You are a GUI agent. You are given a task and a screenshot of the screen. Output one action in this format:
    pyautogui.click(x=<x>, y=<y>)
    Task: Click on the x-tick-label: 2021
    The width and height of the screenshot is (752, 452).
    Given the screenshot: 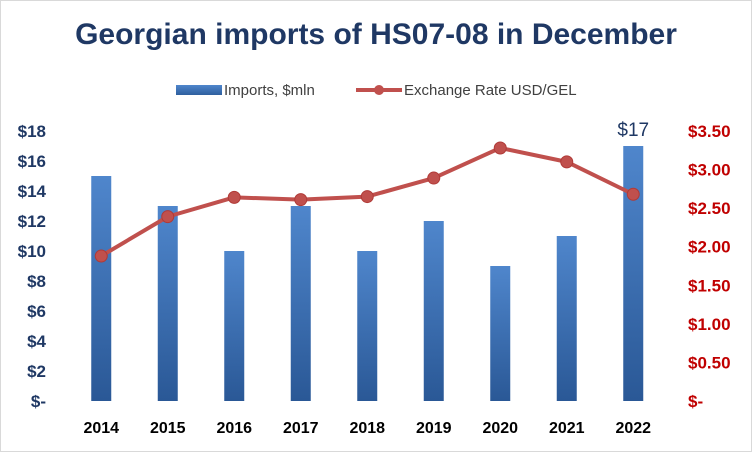 What is the action you would take?
    pyautogui.click(x=567, y=428)
    